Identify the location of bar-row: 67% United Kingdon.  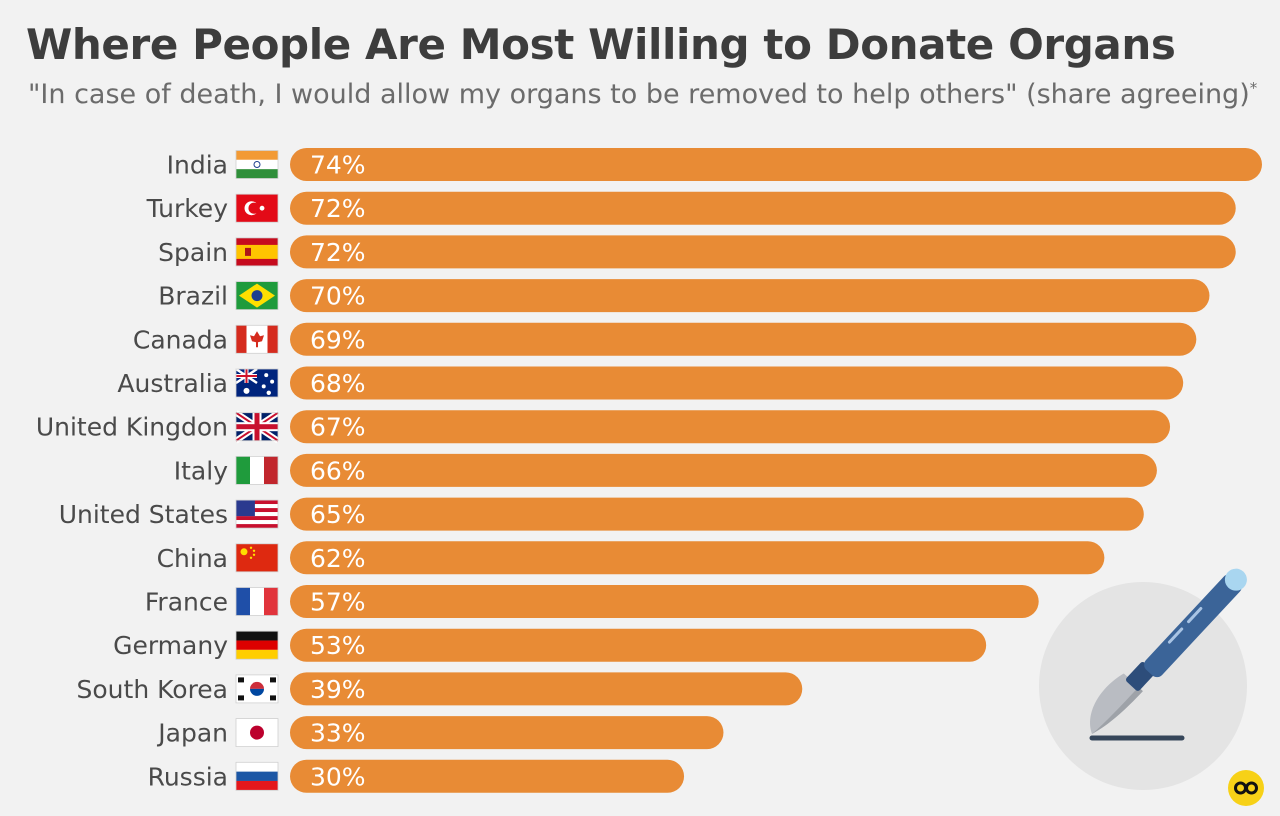
(603, 427).